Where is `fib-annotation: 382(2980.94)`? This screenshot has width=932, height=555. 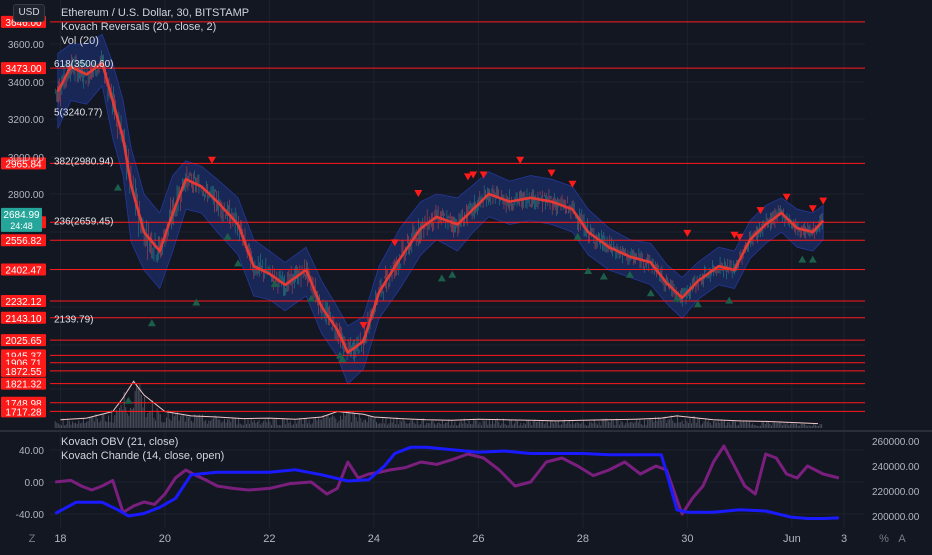
fib-annotation: 382(2980.94) is located at coordinates (84, 162).